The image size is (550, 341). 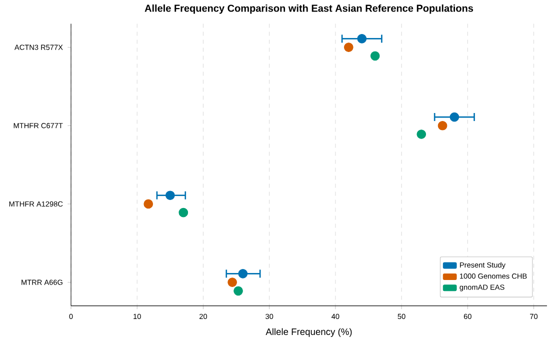 I want to click on chart-title: Allele Frequency Comparison with East Asian Reference Populations, so click(x=309, y=9).